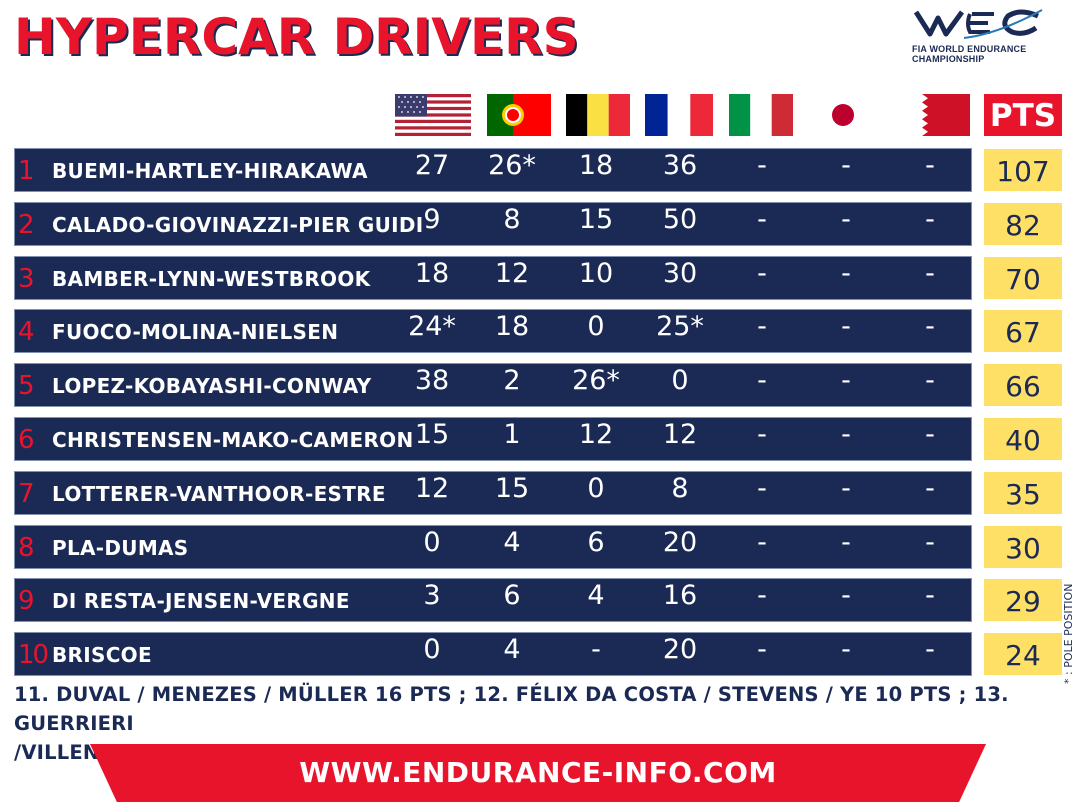 This screenshot has height=802, width=1080. I want to click on wec-logo-mark, so click(978, 24).